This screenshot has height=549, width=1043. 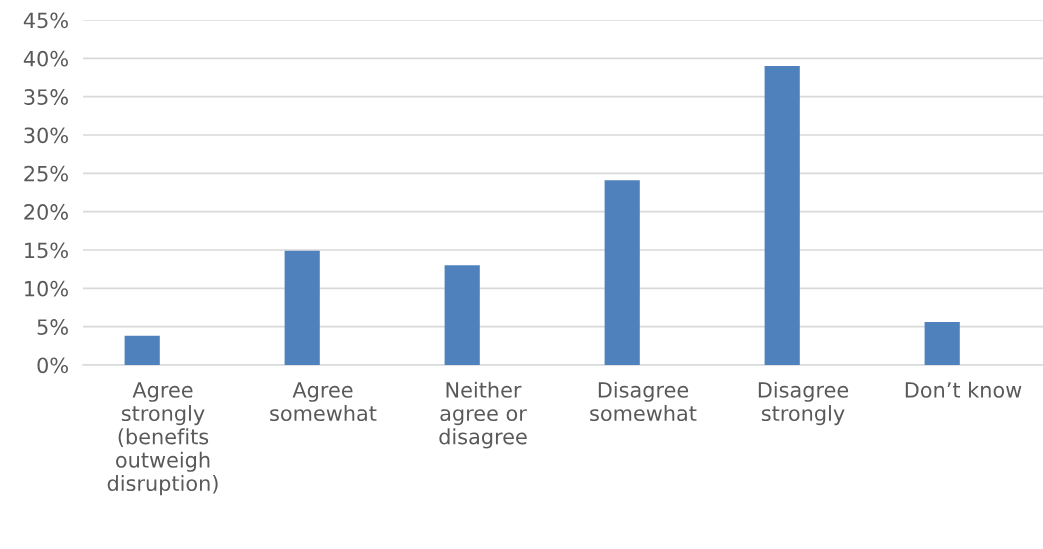 I want to click on x-tick-label: Agree strongly (benefits outweigh disruption), so click(x=162, y=439).